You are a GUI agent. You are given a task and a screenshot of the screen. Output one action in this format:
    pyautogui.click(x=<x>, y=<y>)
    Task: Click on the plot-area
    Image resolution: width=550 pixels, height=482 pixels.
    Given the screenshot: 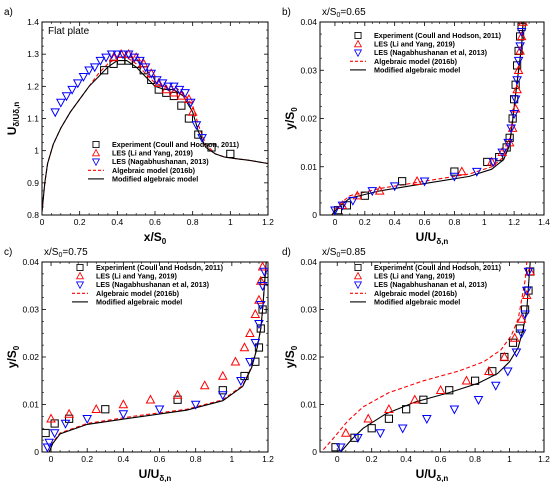 What is the action you would take?
    pyautogui.click(x=155, y=130)
    